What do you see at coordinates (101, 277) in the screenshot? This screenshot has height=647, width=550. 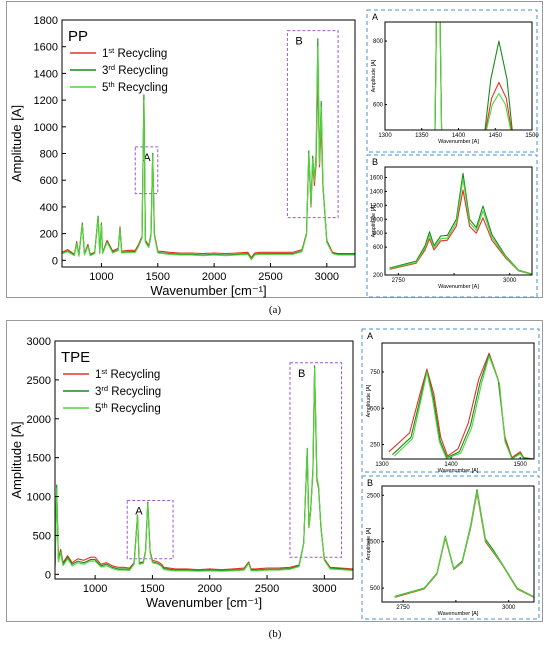 I see `x-tick-label: 1000` at bounding box center [101, 277].